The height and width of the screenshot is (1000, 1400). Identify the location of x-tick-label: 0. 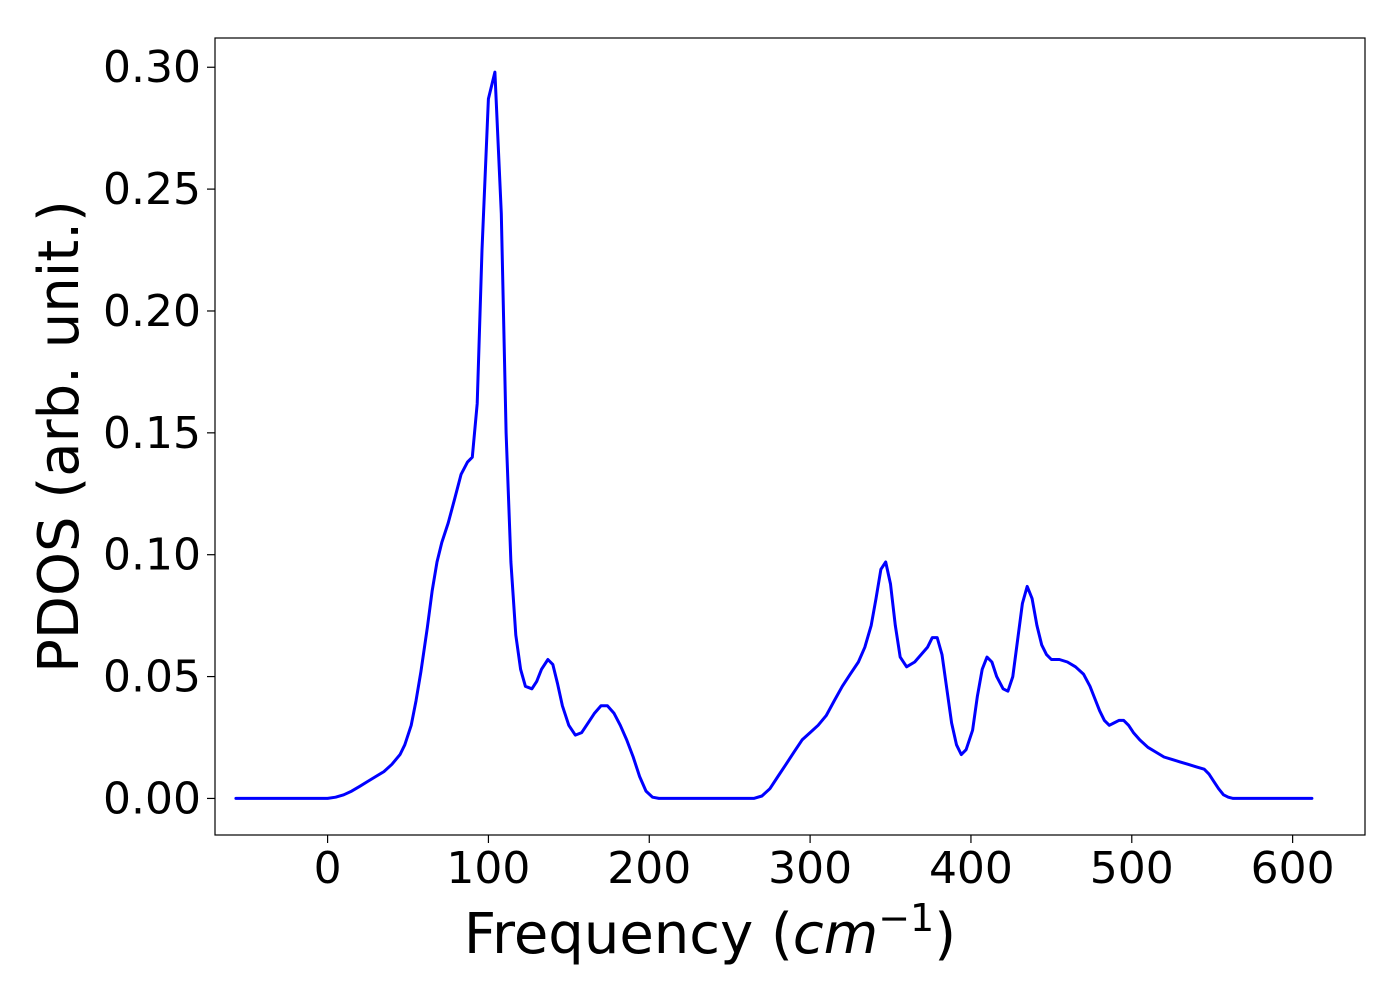
(328, 868).